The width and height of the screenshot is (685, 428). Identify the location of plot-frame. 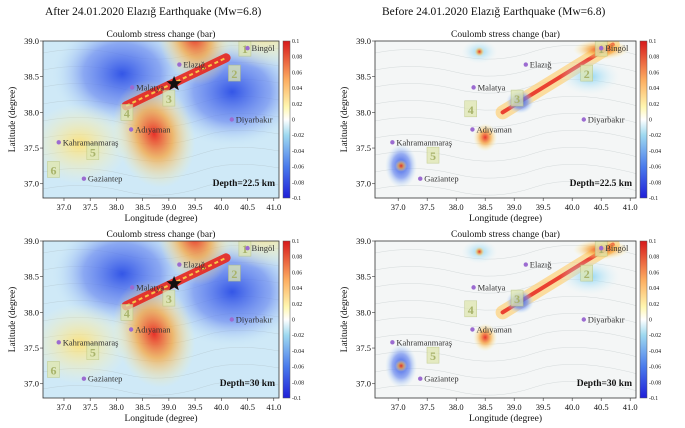
(505, 119).